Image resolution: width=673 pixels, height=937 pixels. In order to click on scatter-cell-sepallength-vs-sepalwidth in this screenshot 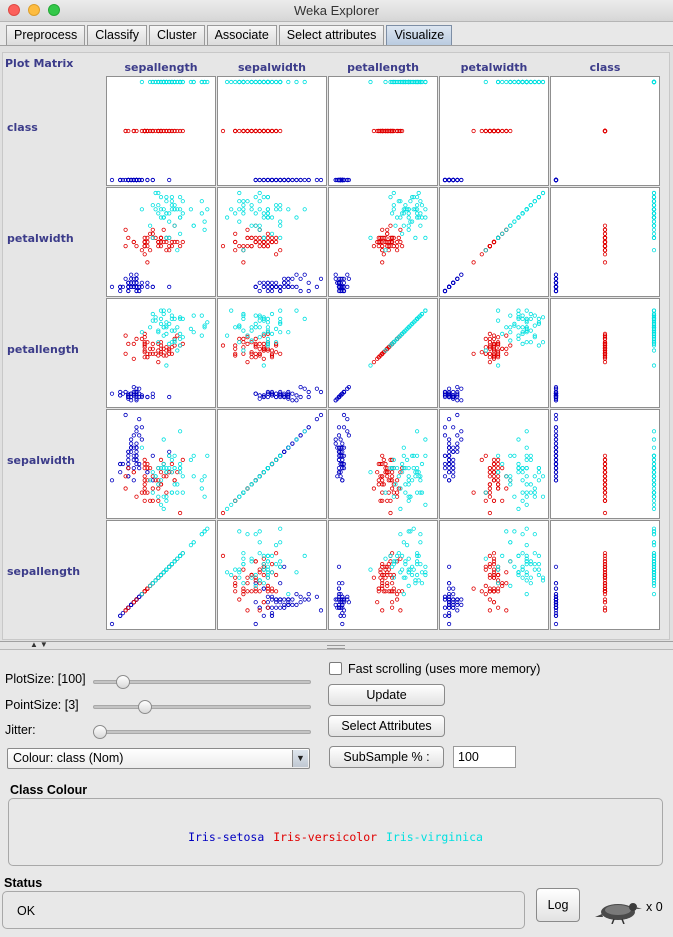, I will do `click(272, 575)`.